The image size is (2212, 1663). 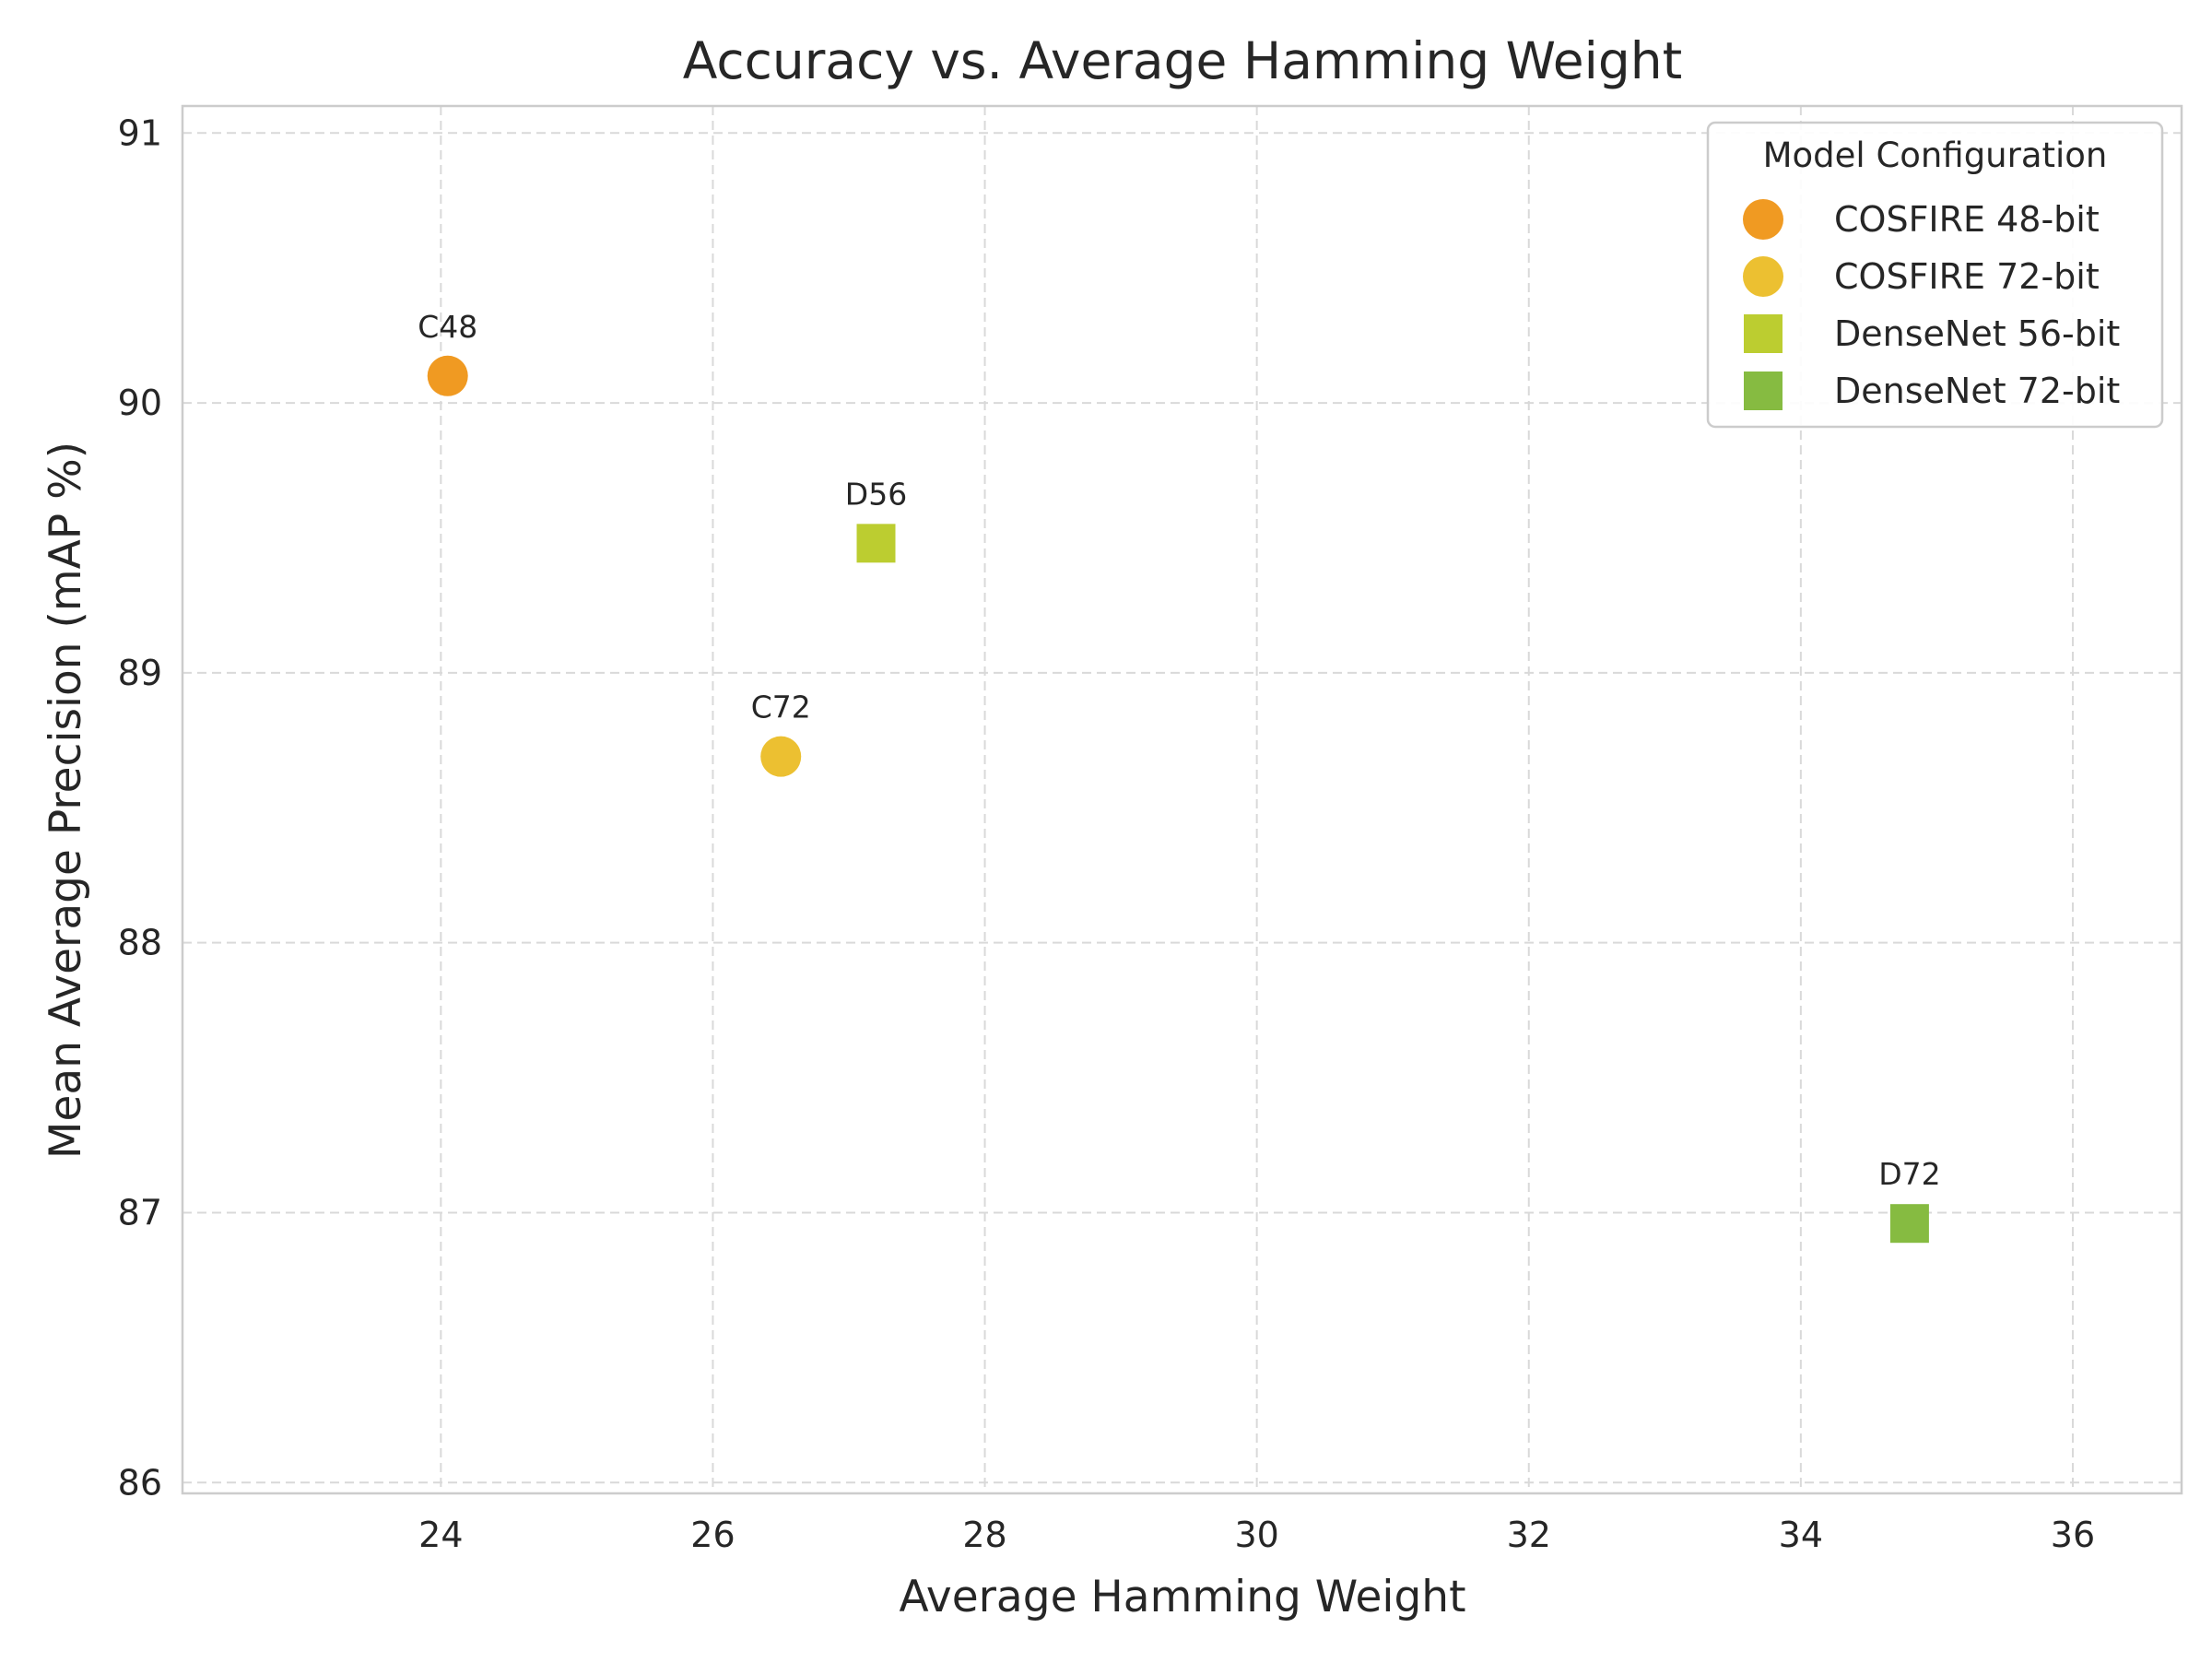 What do you see at coordinates (876, 494) in the screenshot?
I see `data-label-d56: D56` at bounding box center [876, 494].